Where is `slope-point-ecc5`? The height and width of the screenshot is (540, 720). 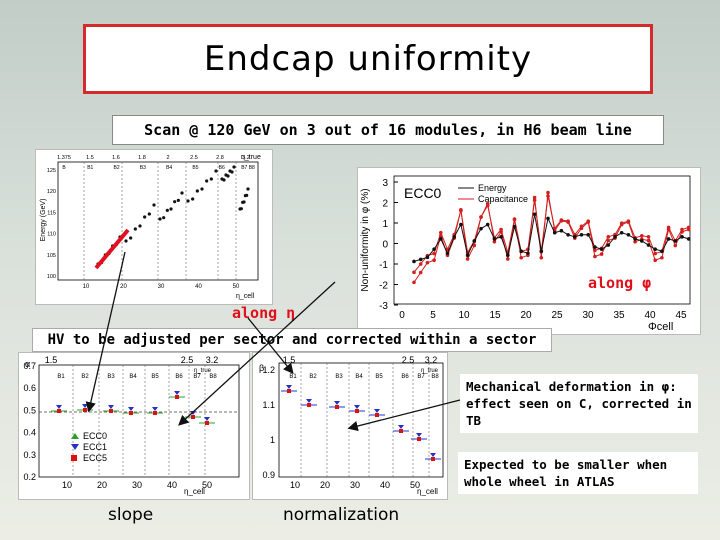
slope-point-ecc5 is located at coordinates (177, 397).